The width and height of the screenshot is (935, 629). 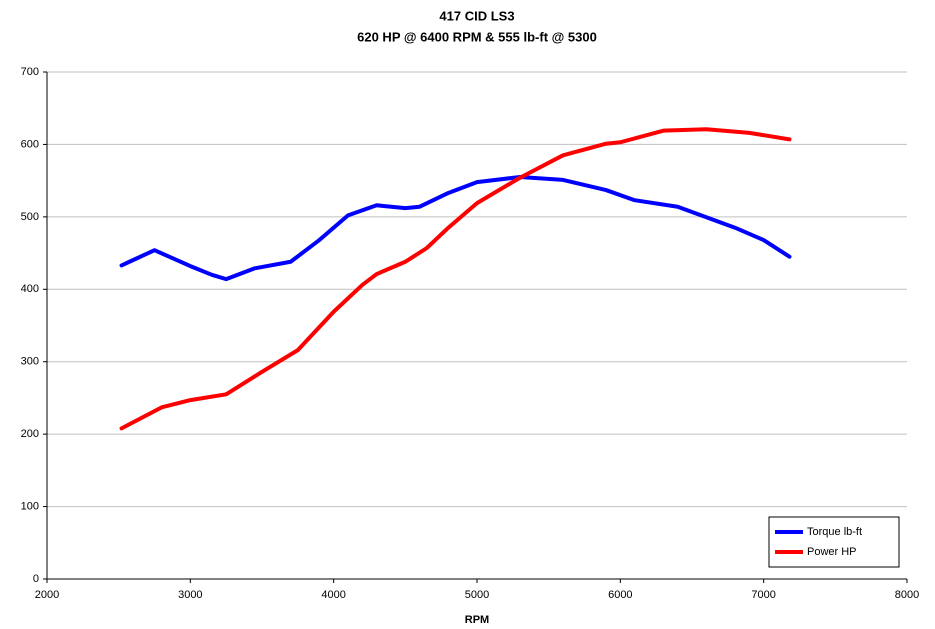 I want to click on y-tick-label: 200, so click(x=30, y=434).